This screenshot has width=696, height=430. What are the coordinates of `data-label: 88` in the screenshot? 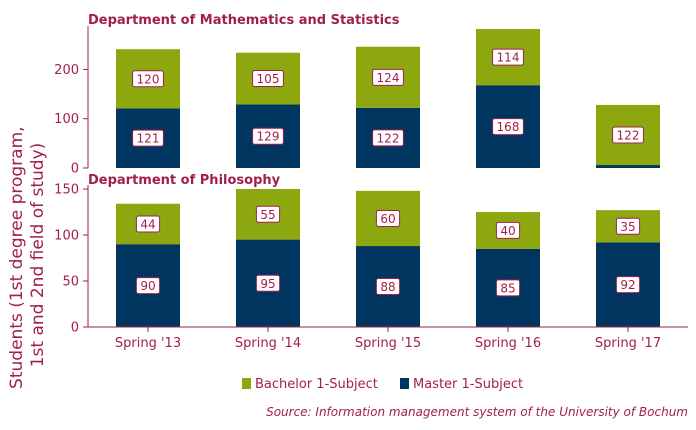 It's located at (387, 287).